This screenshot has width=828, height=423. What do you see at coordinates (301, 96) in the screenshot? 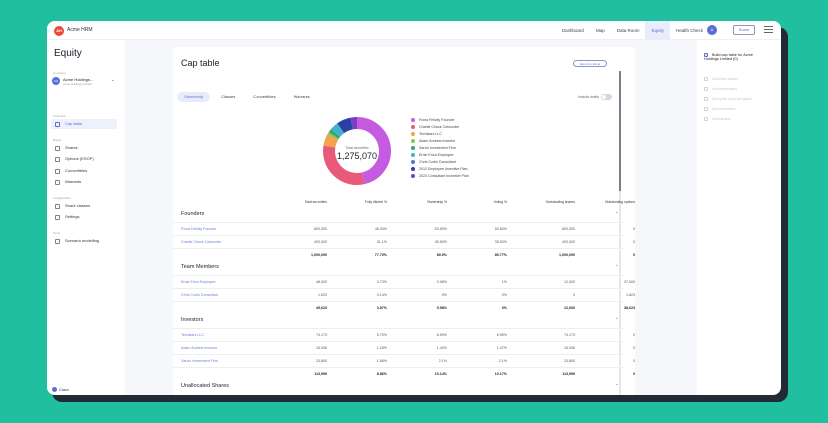
I see `tab-warrants: Warrants` at bounding box center [301, 96].